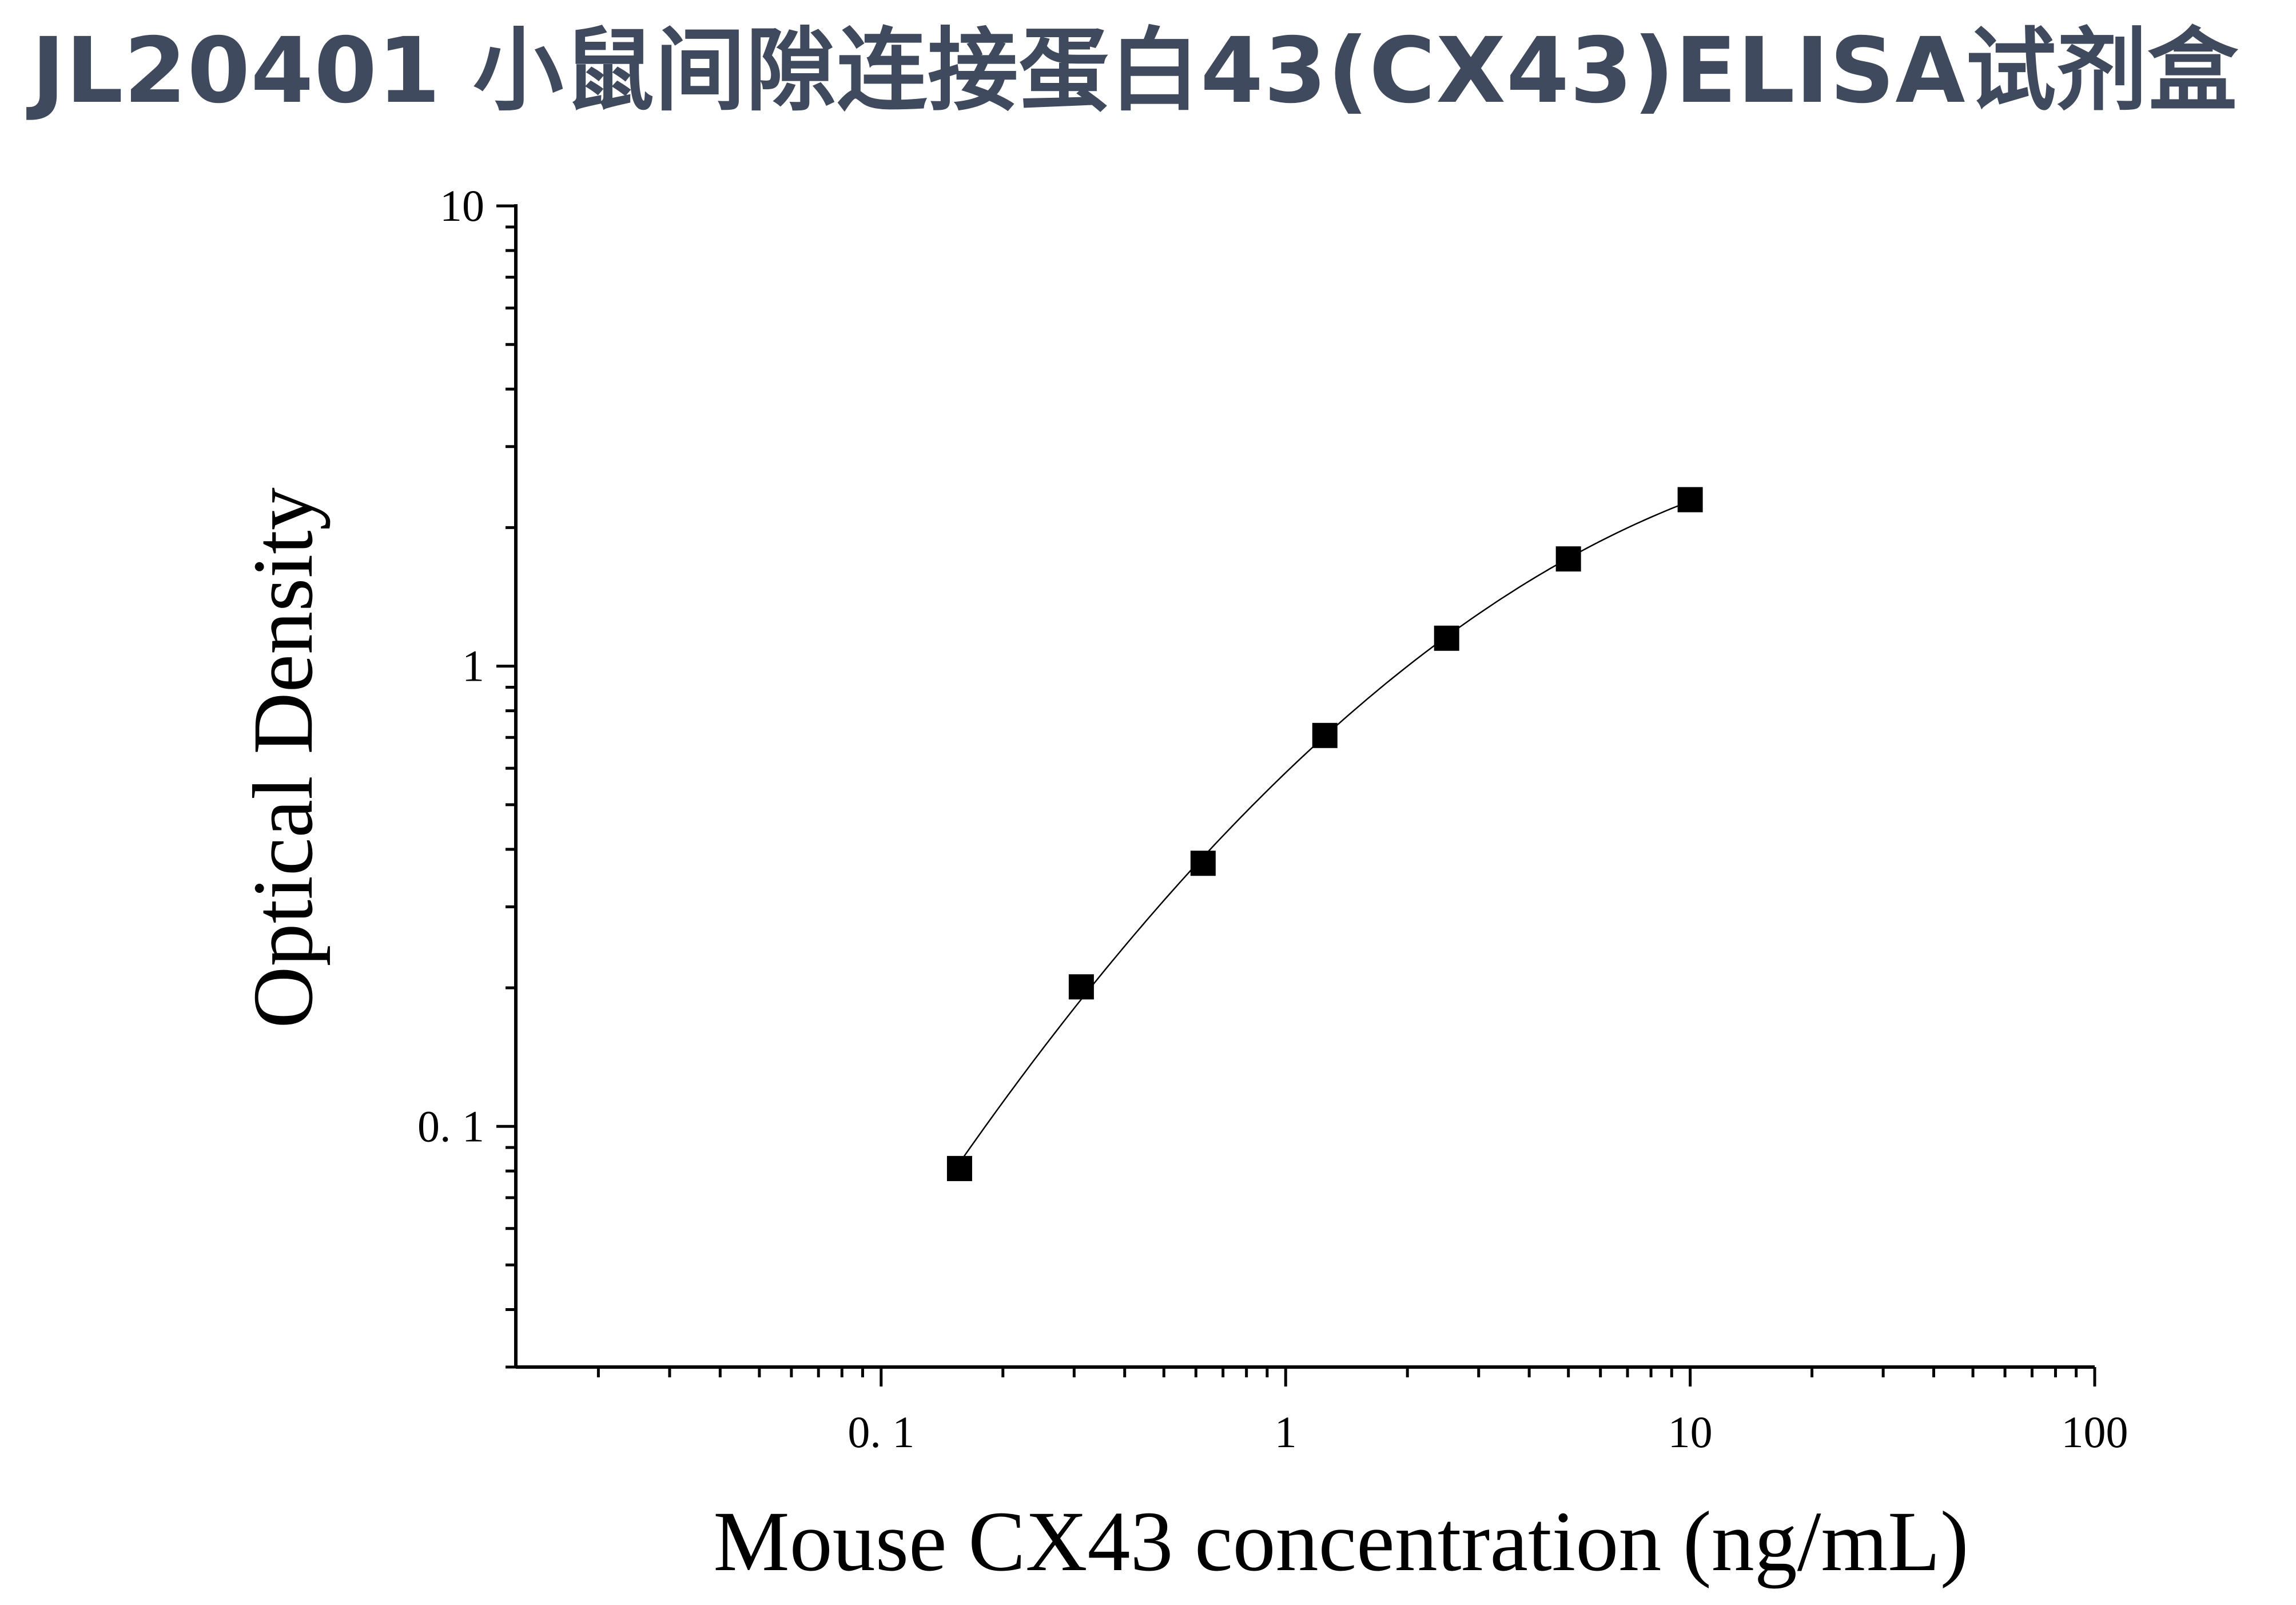 The width and height of the screenshot is (2296, 1605). What do you see at coordinates (1135, 71) in the screenshot?
I see `page-title: JL20401 小鼠间隙连接蛋白43(CX43)ELISA试剂盒` at bounding box center [1135, 71].